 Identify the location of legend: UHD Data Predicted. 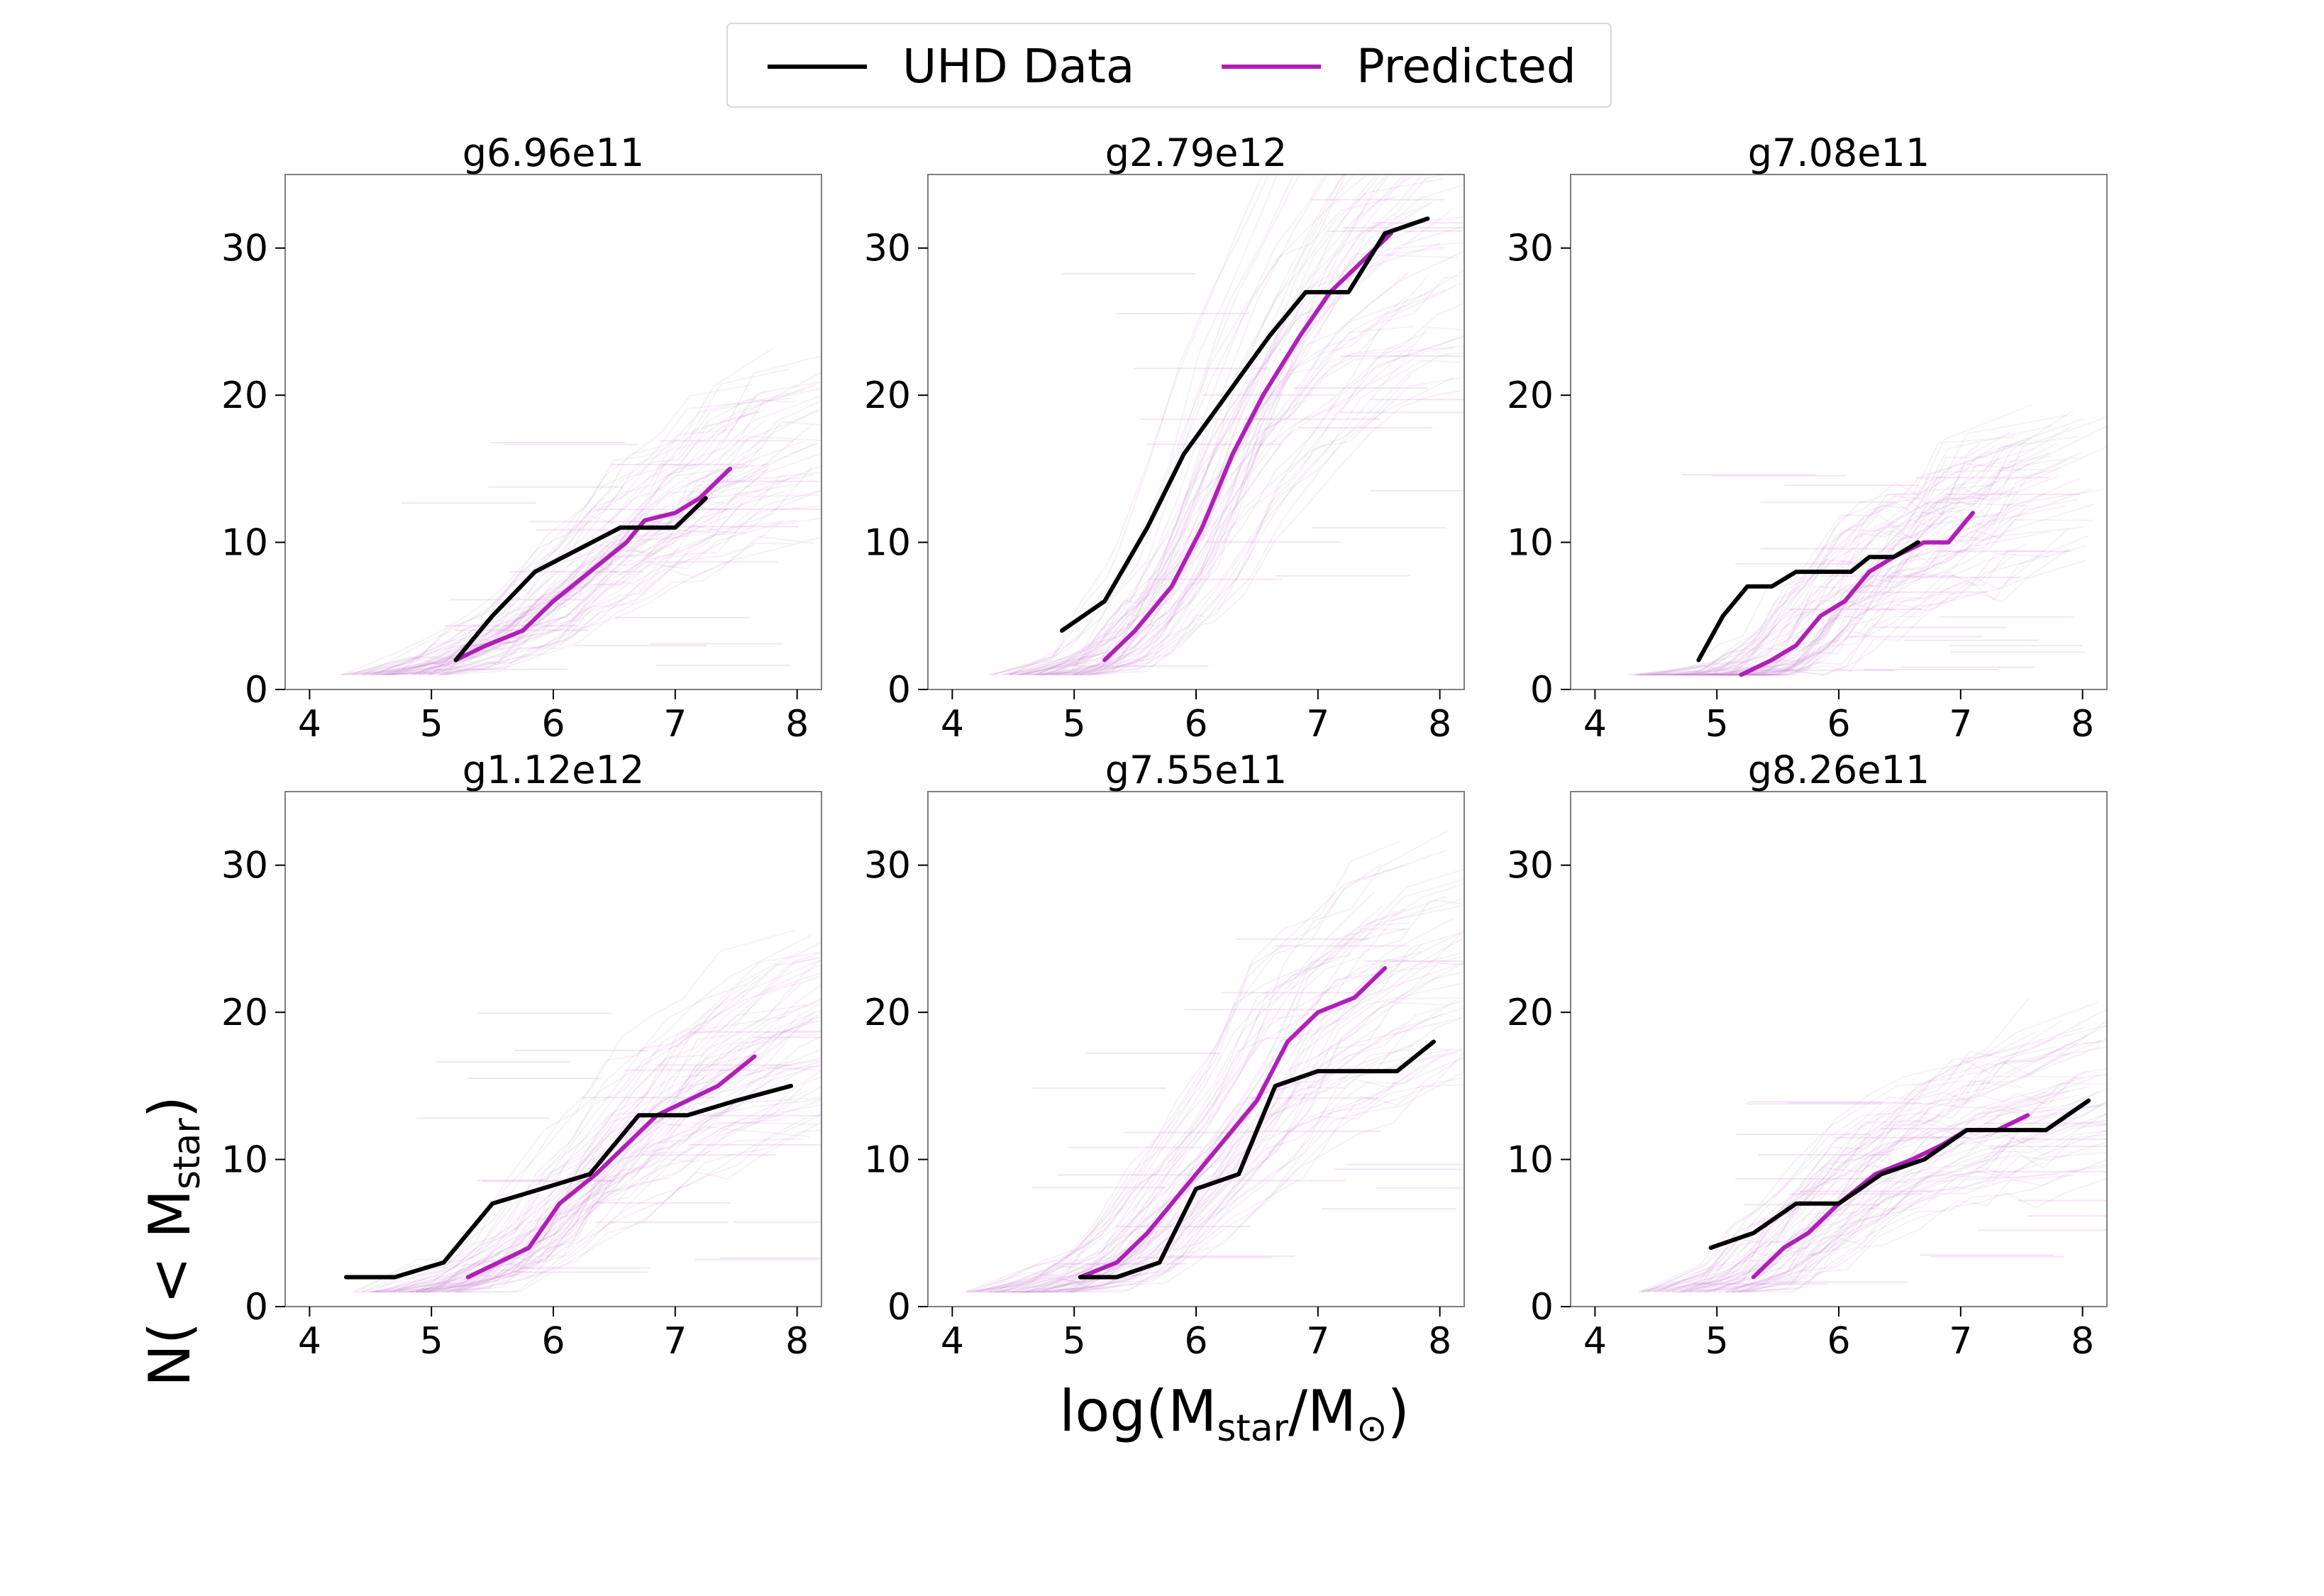
(1169, 65).